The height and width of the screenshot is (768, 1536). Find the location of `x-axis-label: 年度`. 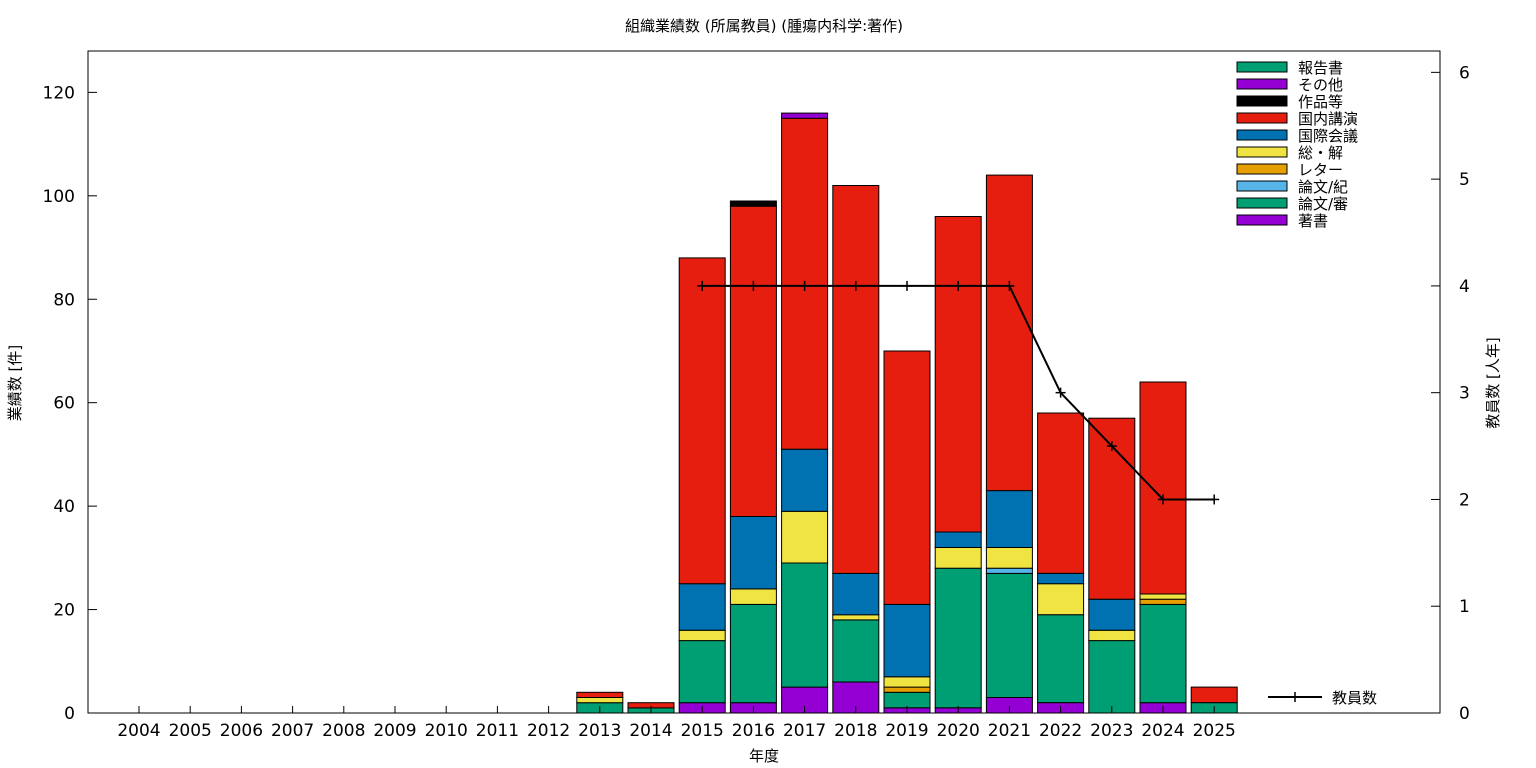

x-axis-label: 年度 is located at coordinates (764, 756).